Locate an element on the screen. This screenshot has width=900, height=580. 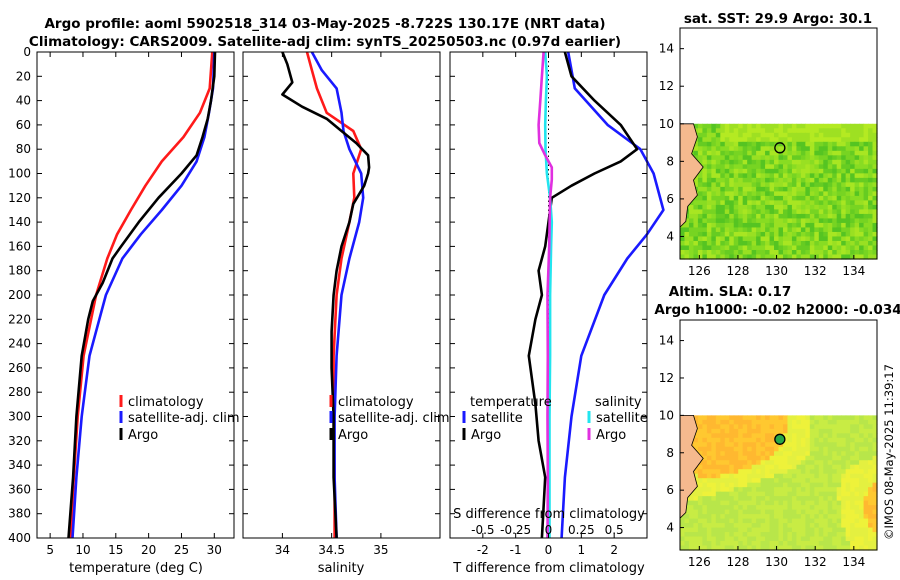
legend-s-argo-label: Argo is located at coordinates (611, 435).